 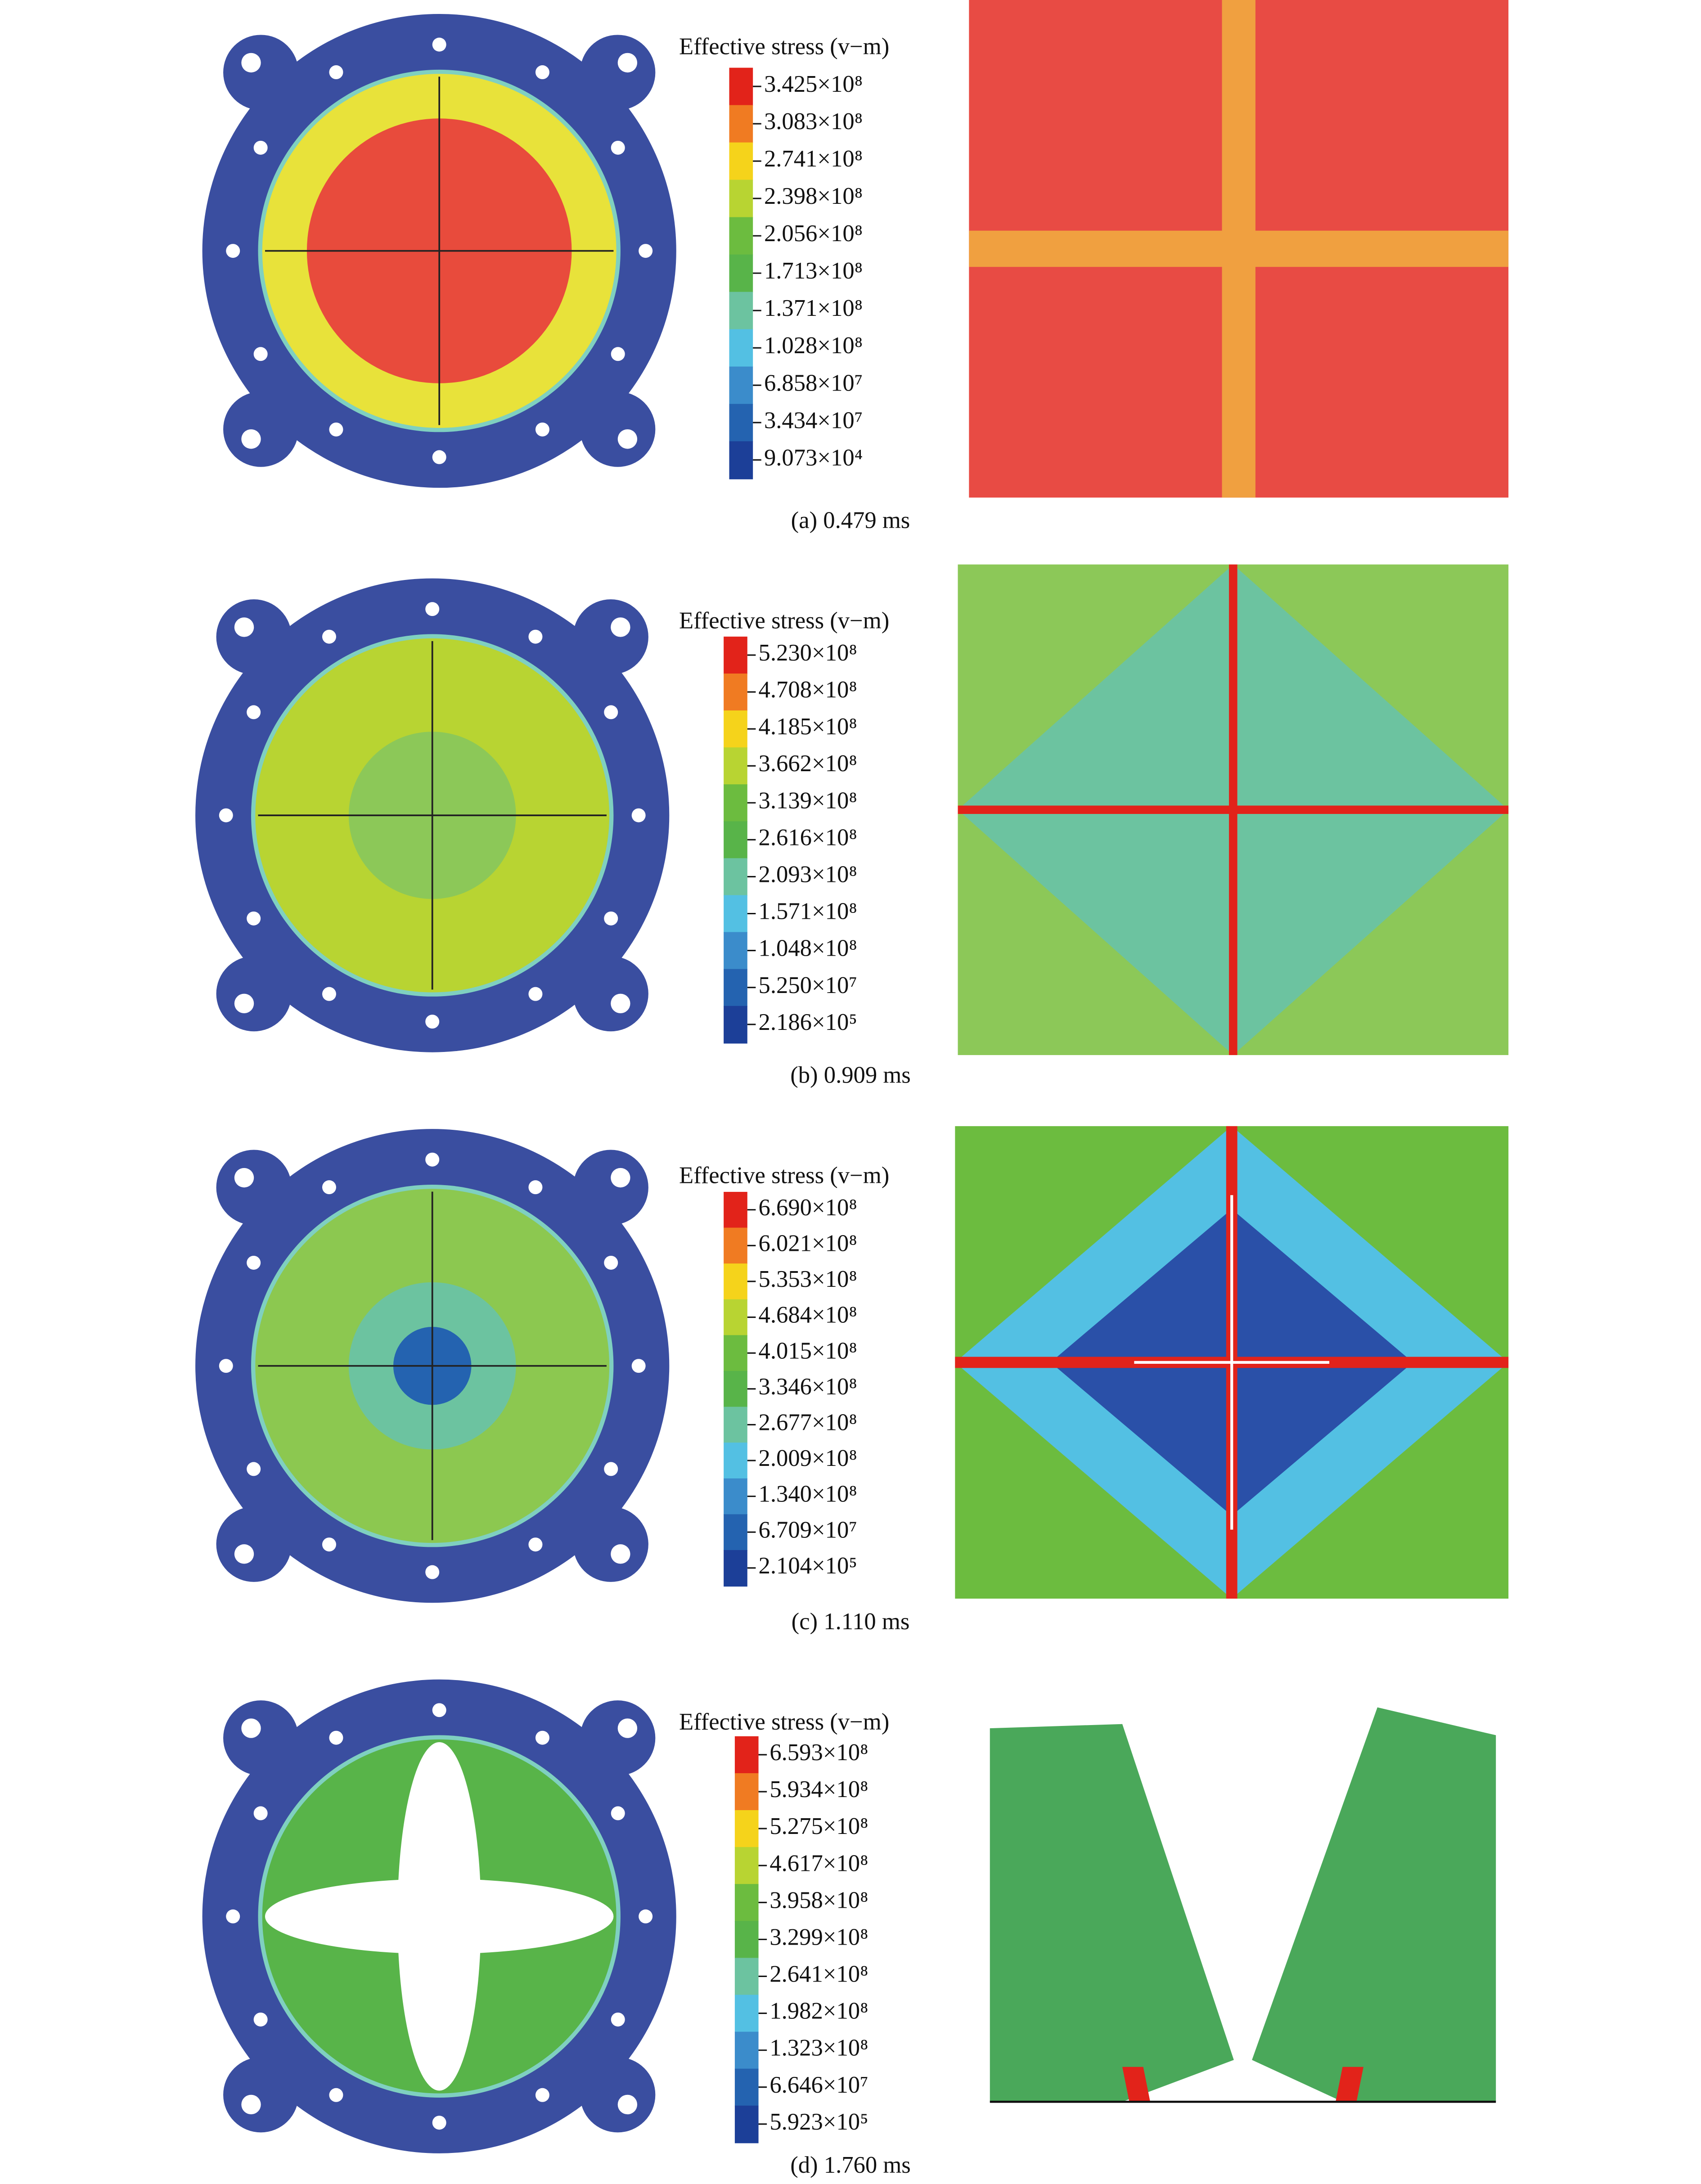 What do you see at coordinates (819, 1753) in the screenshot?
I see `legend-label: 6.593×10⁸` at bounding box center [819, 1753].